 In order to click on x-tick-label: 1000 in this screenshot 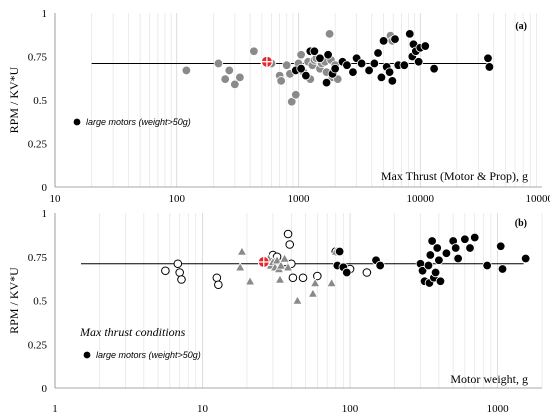, I will do `click(498, 409)`.